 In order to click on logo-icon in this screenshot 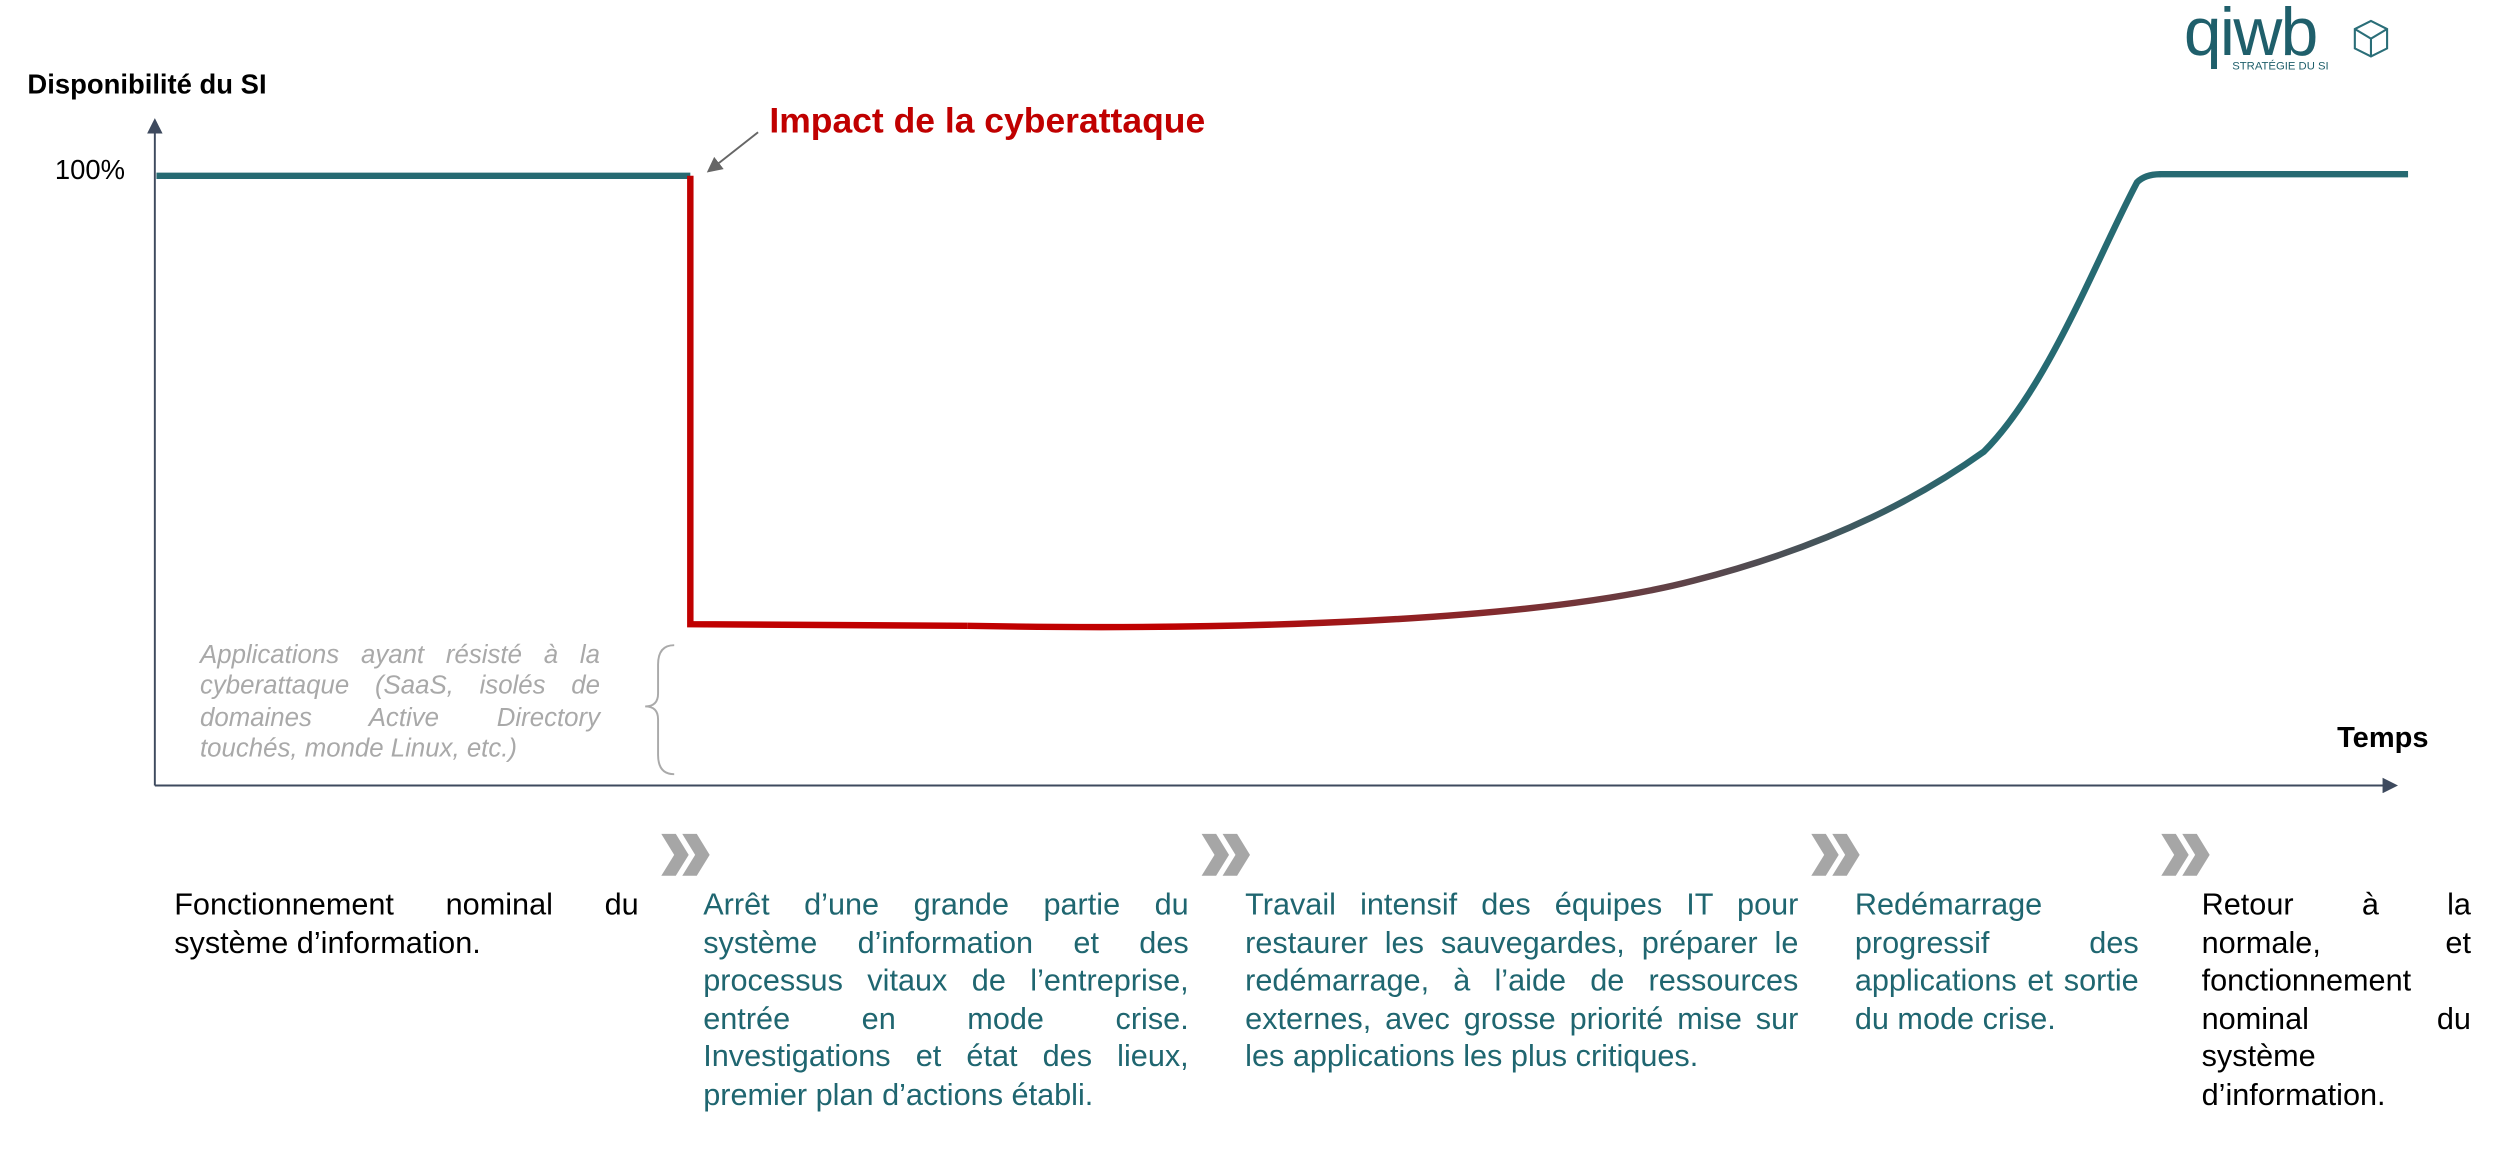, I will do `click(2371, 38)`.